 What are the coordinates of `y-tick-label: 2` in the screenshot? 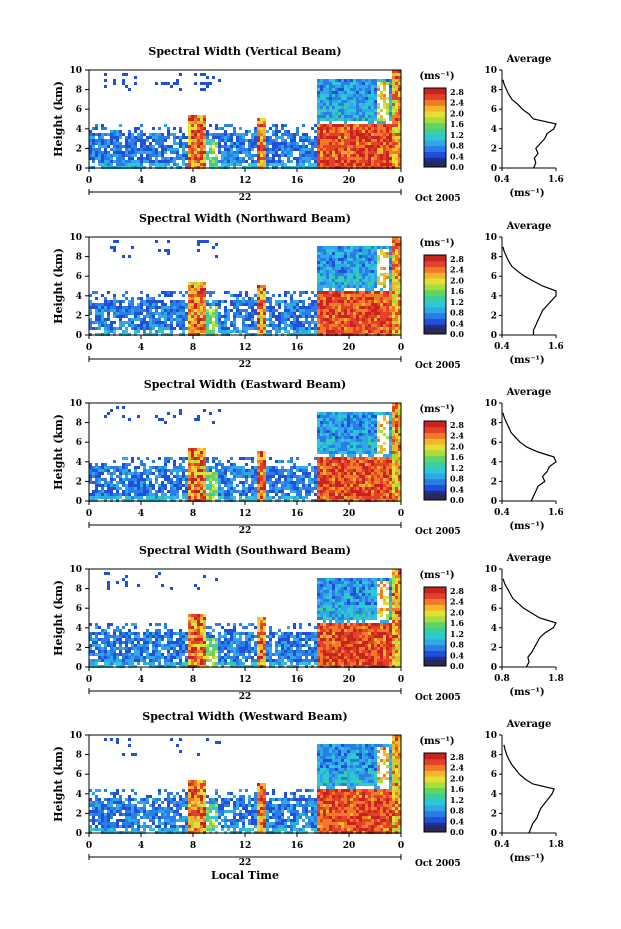 It's located at (79, 482).